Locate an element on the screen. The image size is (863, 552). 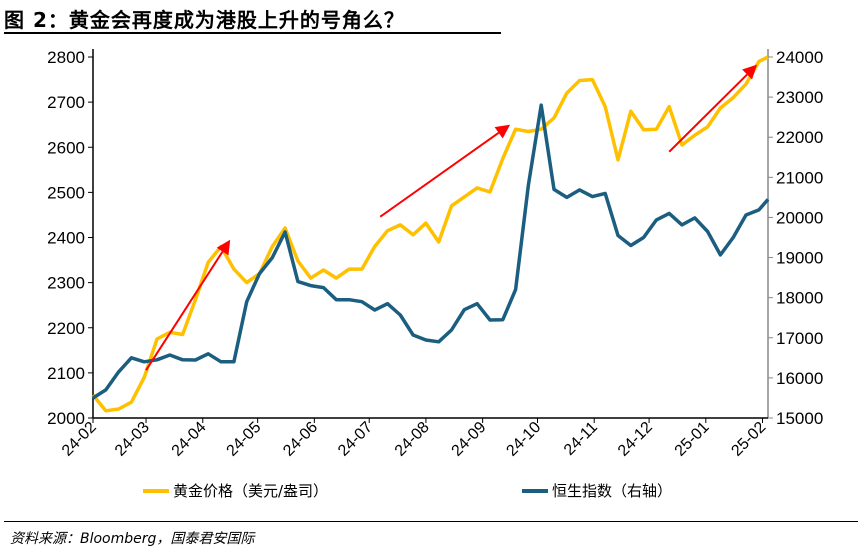
right-tick-label: 15000 is located at coordinates (799, 418).